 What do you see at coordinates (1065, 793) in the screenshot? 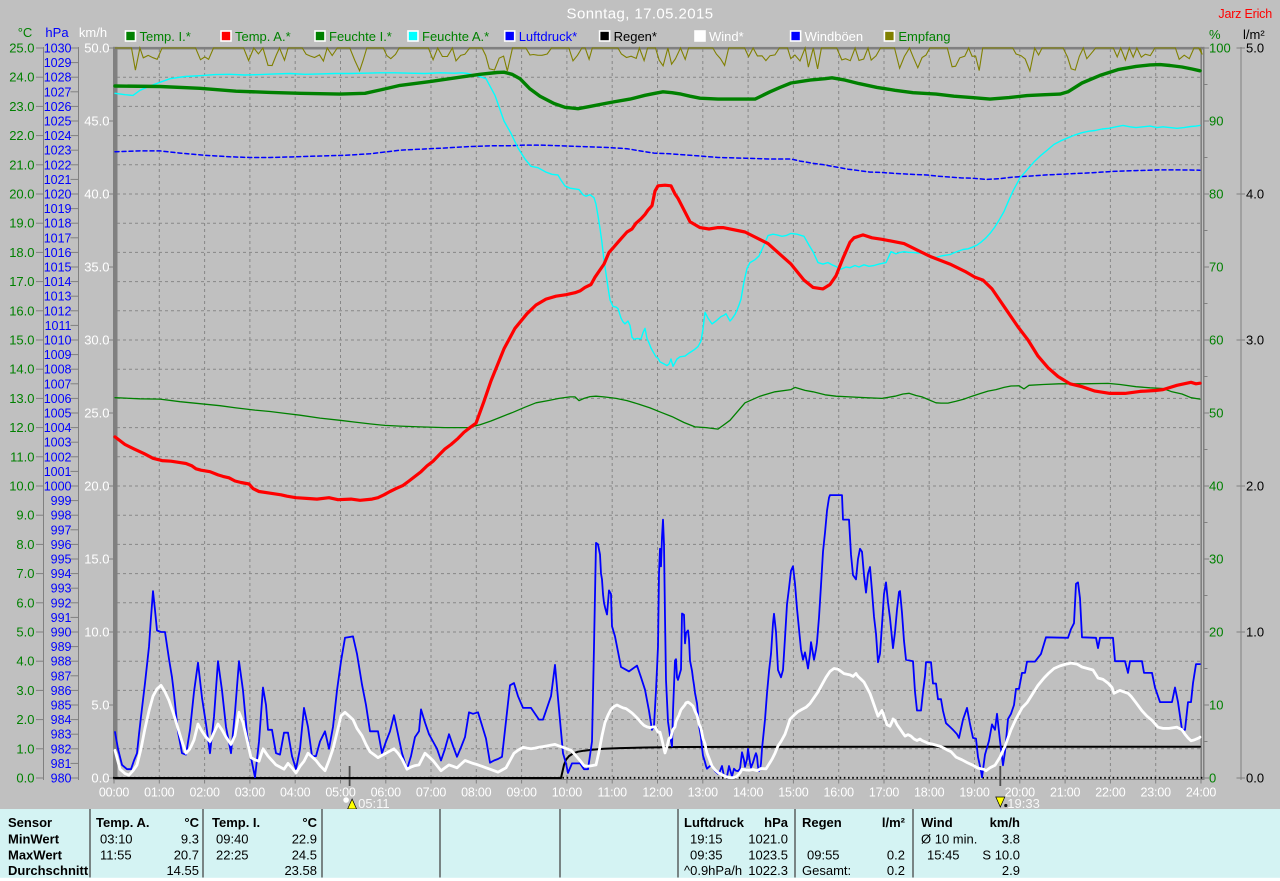
I see `svg-text: 21:00` at bounding box center [1065, 793].